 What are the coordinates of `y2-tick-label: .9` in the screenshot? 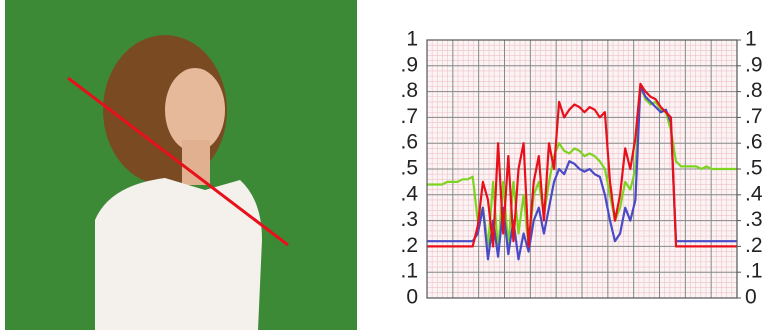 It's located at (753, 64).